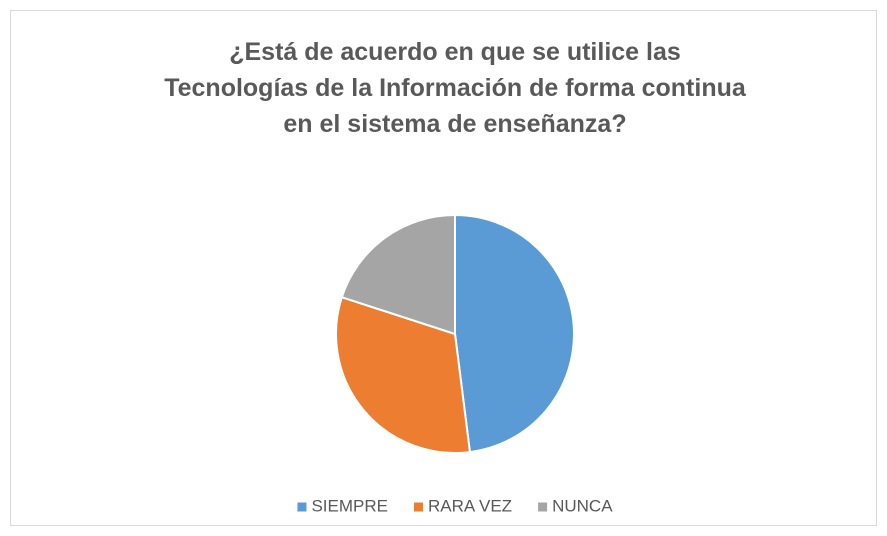 The width and height of the screenshot is (887, 536). What do you see at coordinates (455, 52) in the screenshot?
I see `title-line: ¿Está de acuerdo en que se utilice las` at bounding box center [455, 52].